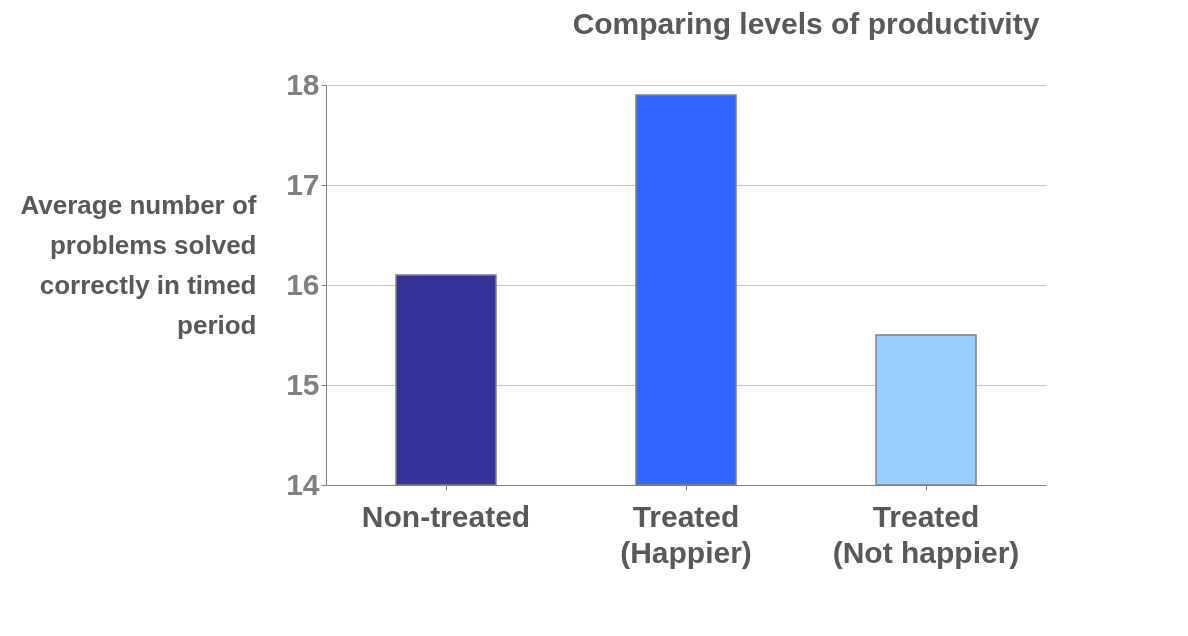 The width and height of the screenshot is (1188, 636). Describe the element at coordinates (446, 516) in the screenshot. I see `x-tick-label: Non-treated` at that location.